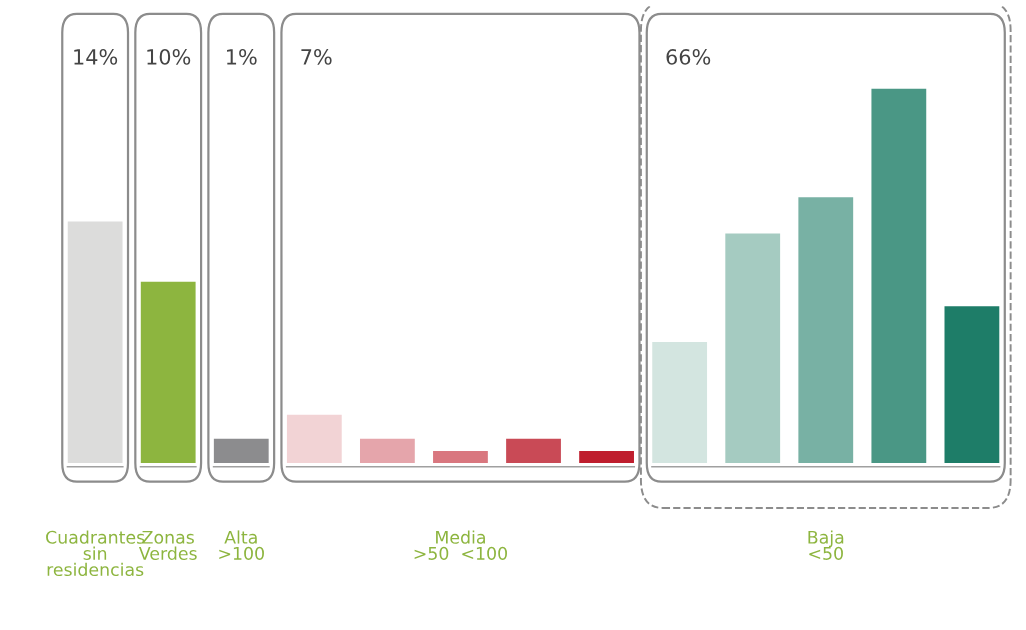 This screenshot has width=1026, height=630. What do you see at coordinates (169, 57) in the screenshot?
I see `text: 10%` at bounding box center [169, 57].